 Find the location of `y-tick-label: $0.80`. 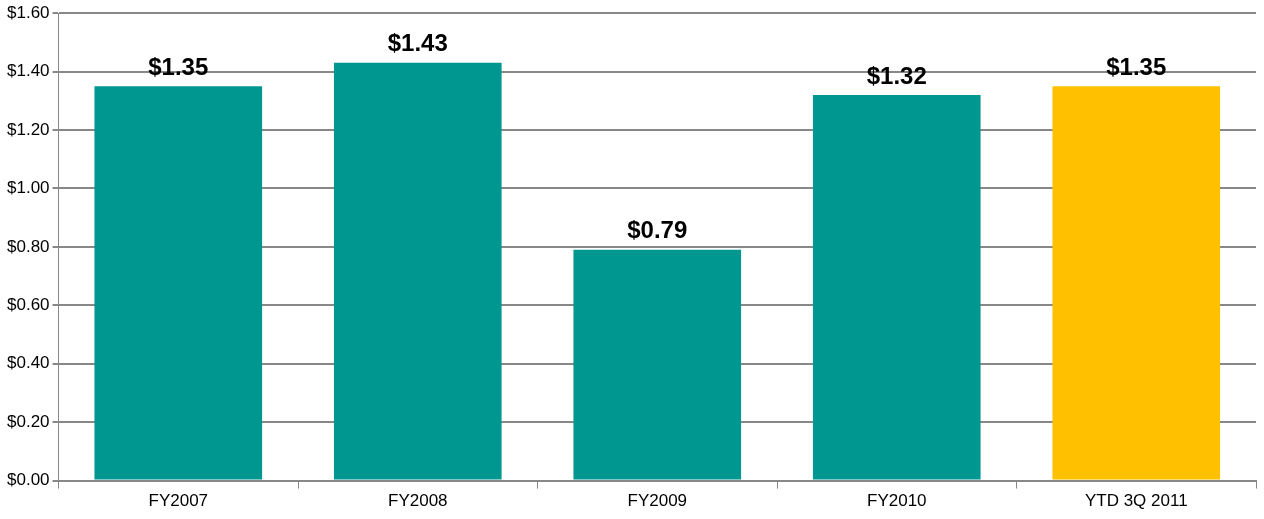

y-tick-label: $0.80 is located at coordinates (28, 246).